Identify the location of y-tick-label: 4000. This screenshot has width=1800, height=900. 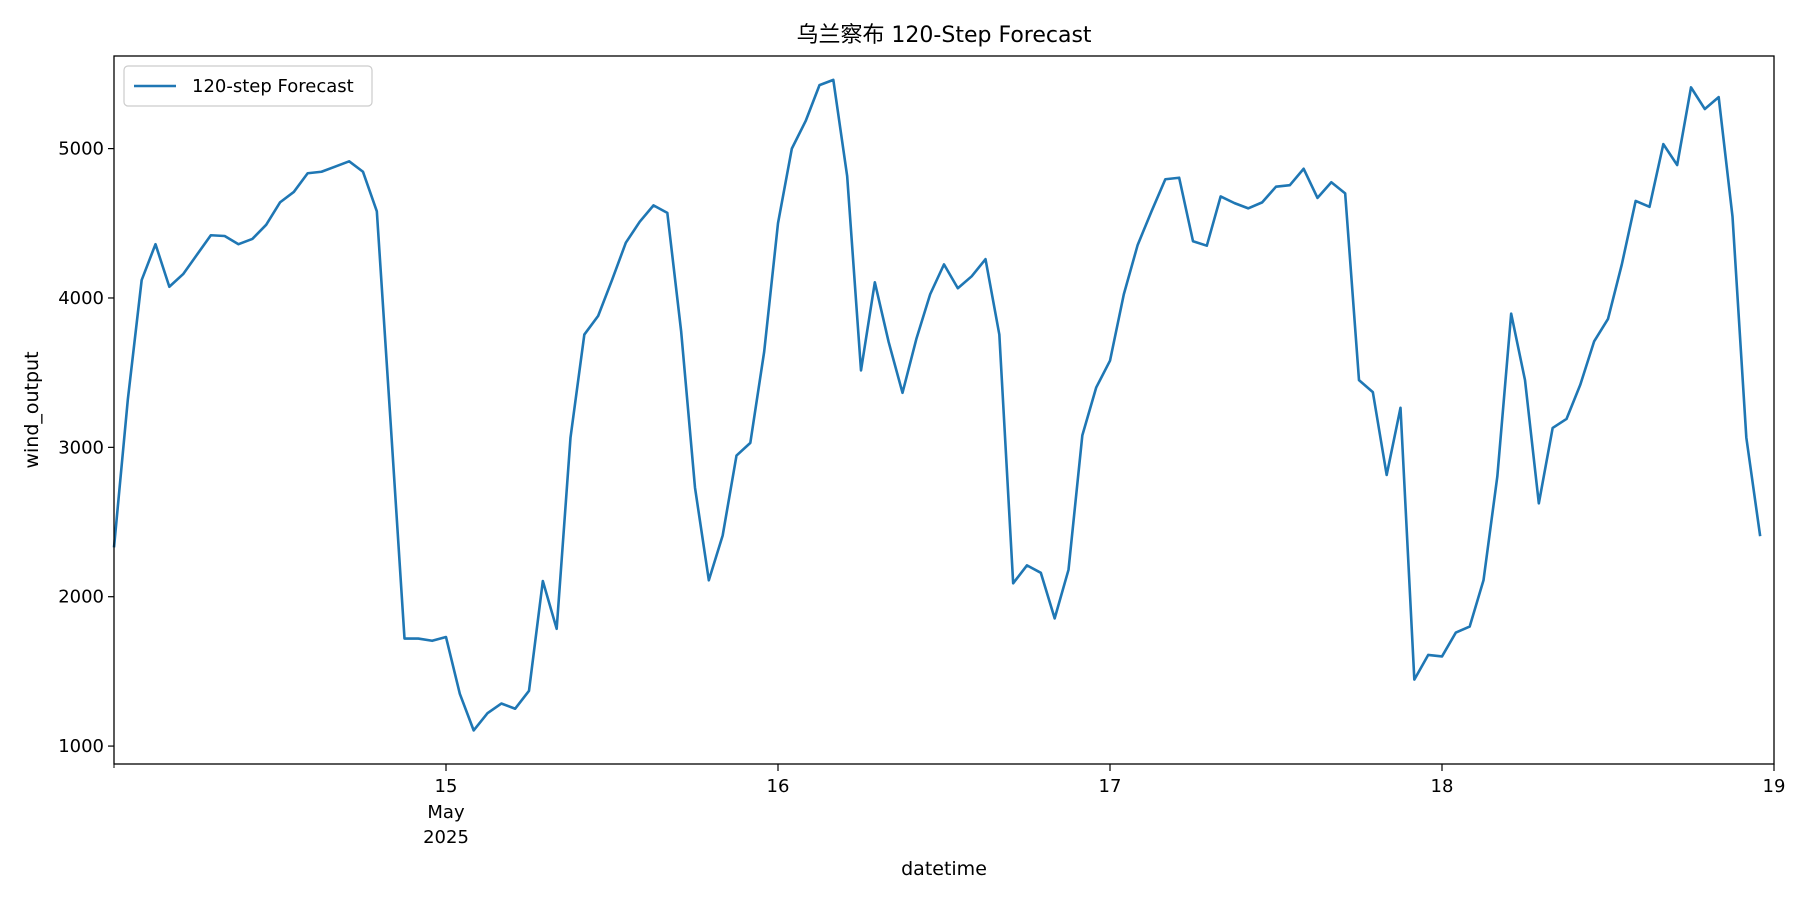
(81, 298).